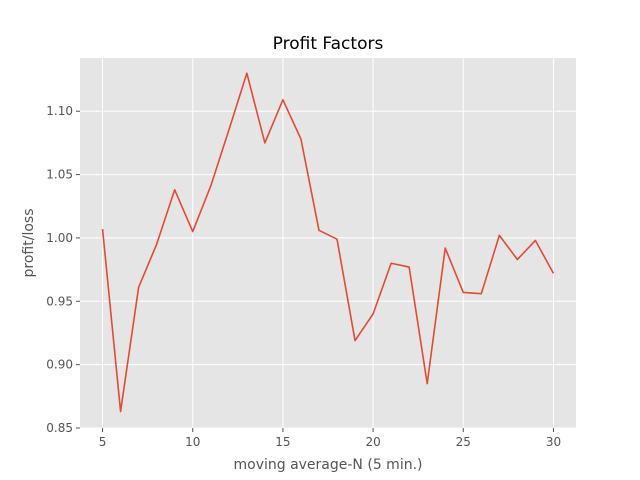  Describe the element at coordinates (328, 44) in the screenshot. I see `chart-title: Profit Factors` at that location.